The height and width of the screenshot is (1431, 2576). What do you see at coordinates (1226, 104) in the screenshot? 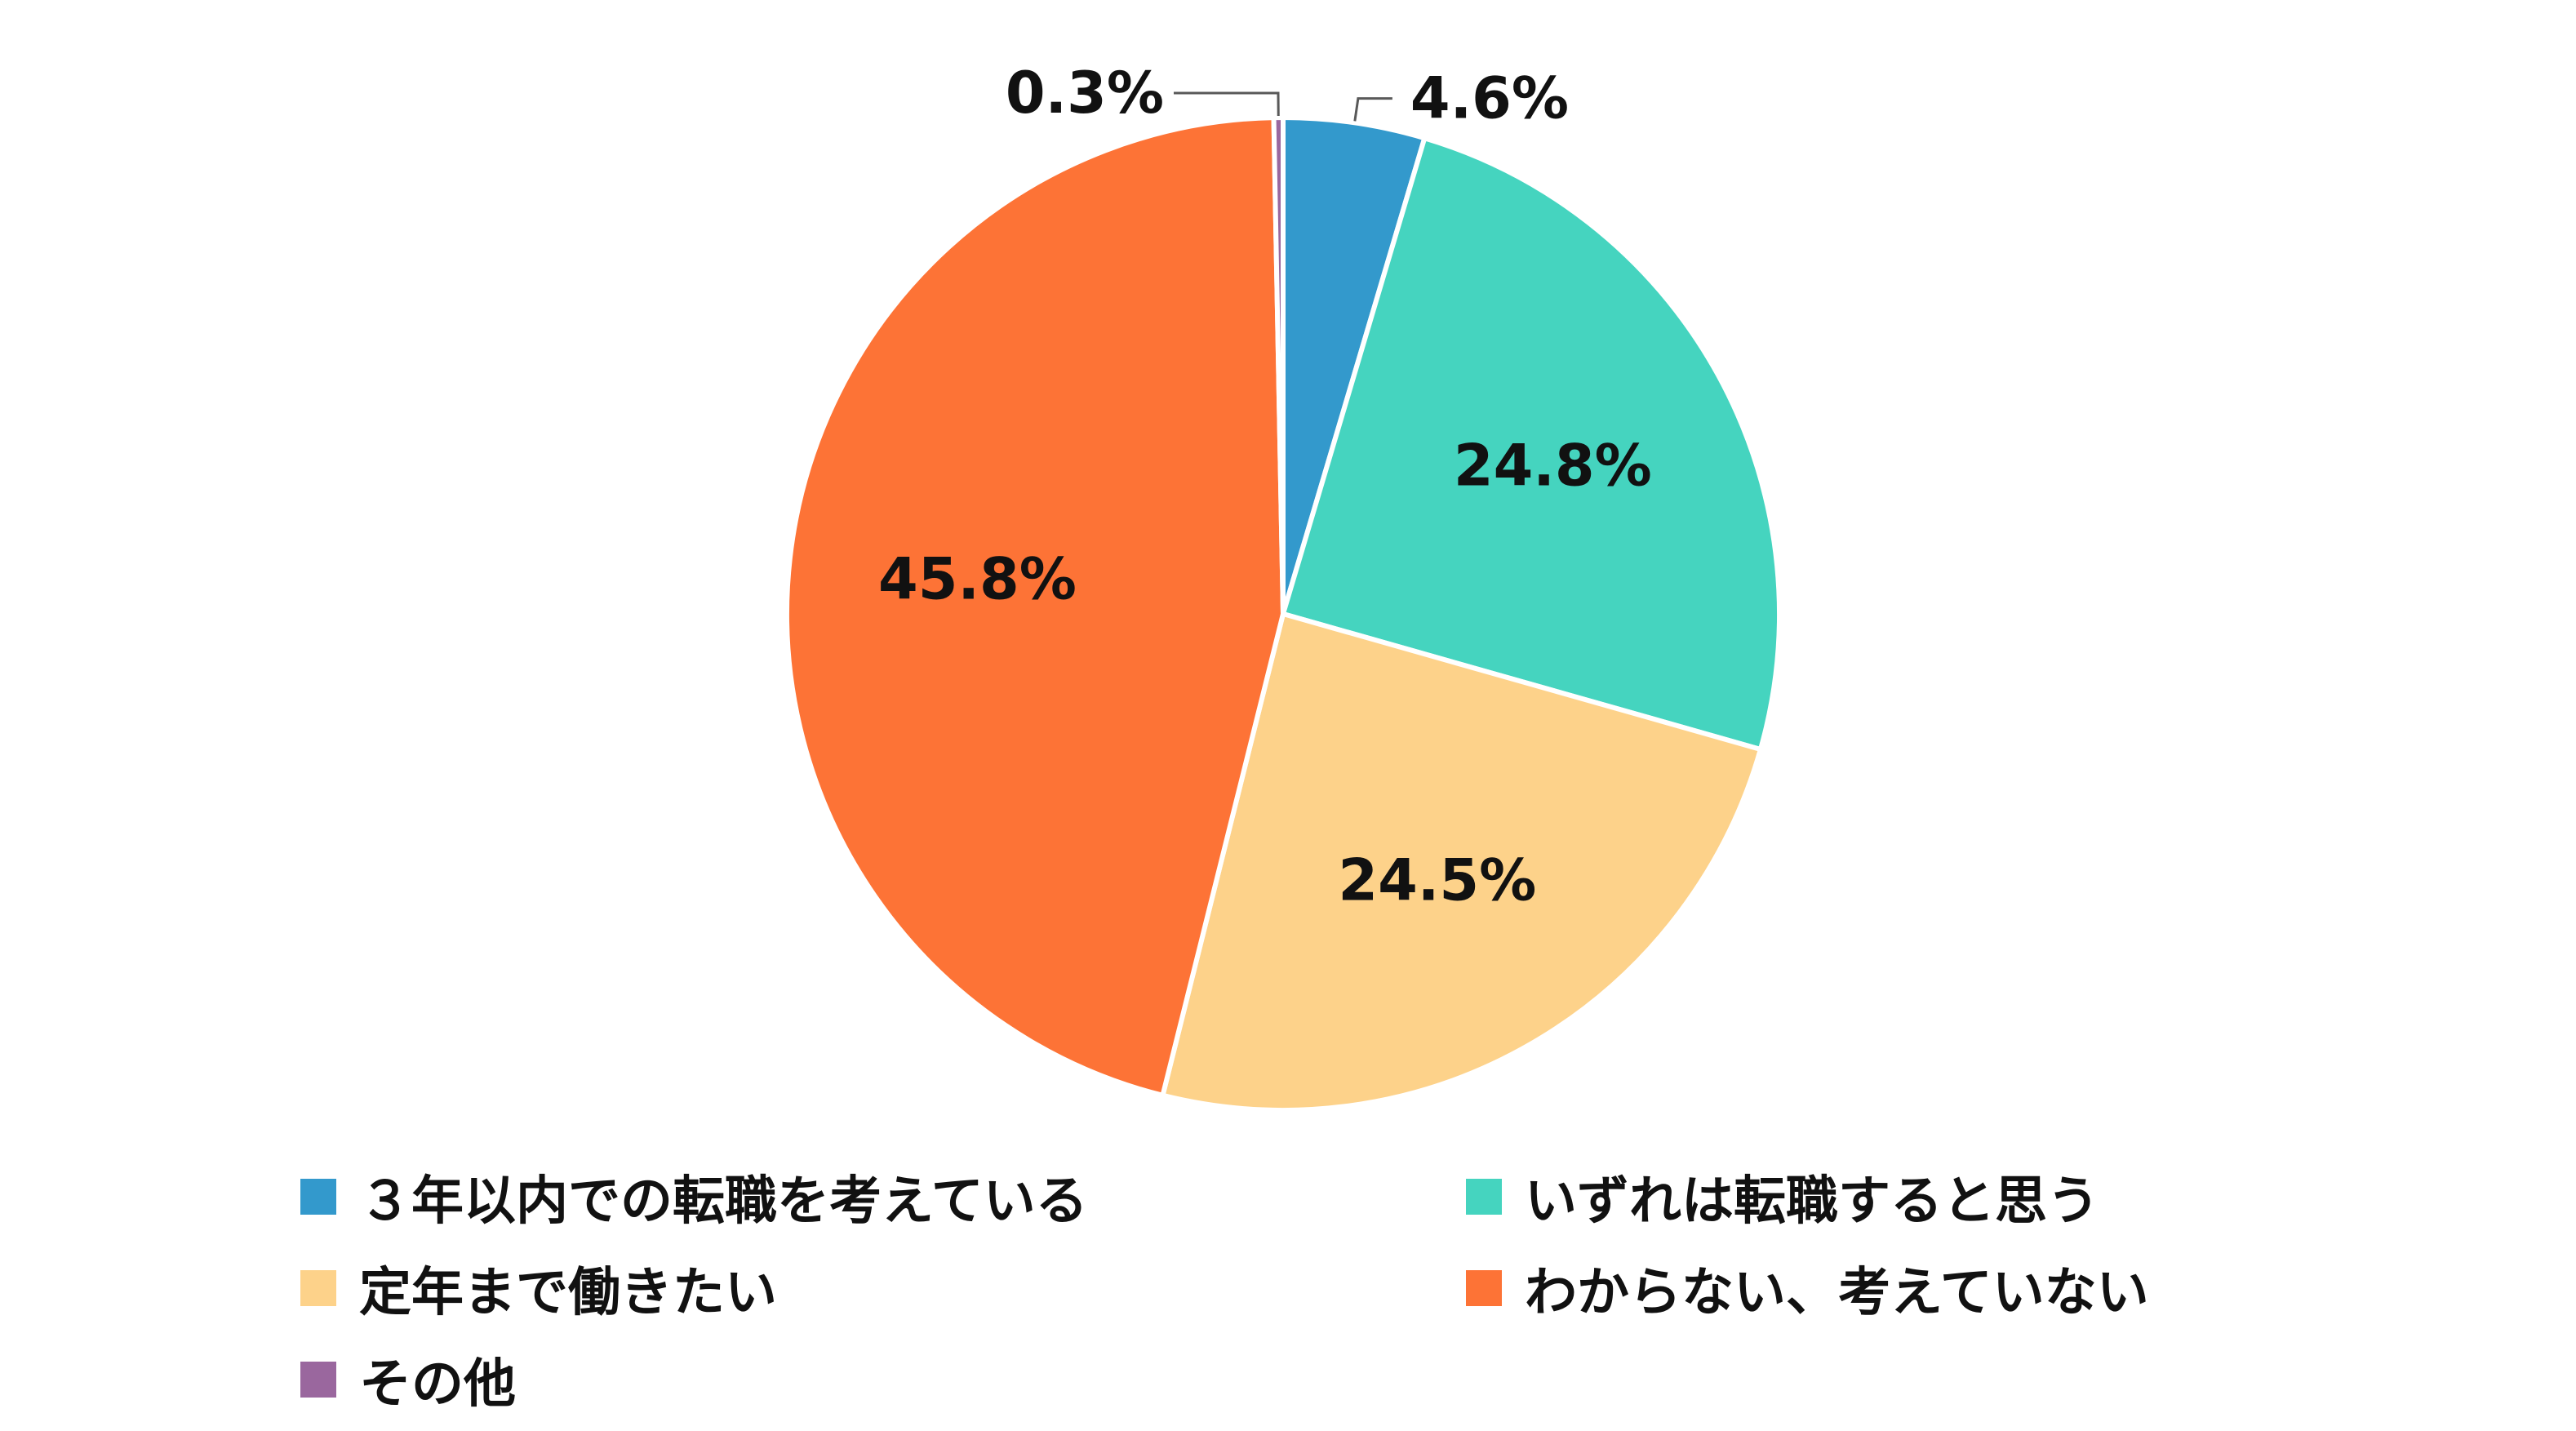
I see `leader-line-other` at bounding box center [1226, 104].